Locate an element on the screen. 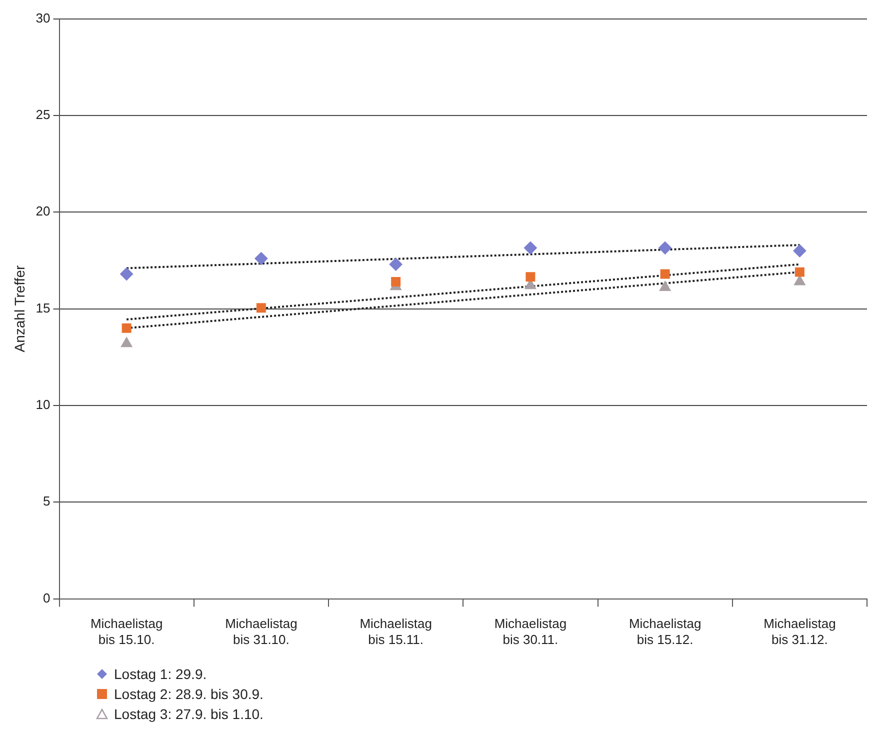  legend-label: Lostag 3: 27.9. bis 1.10. is located at coordinates (189, 714).